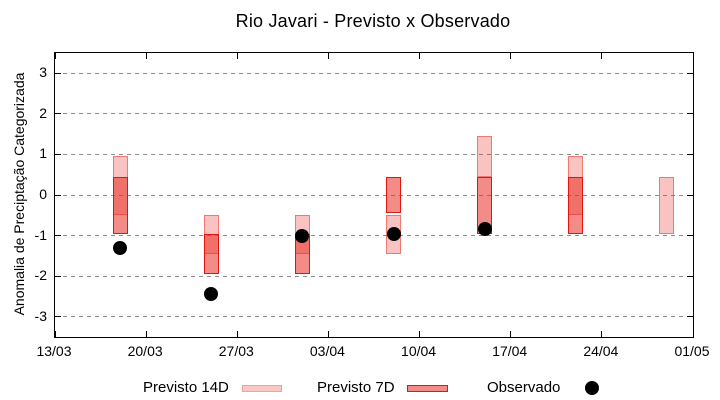  I want to click on legend-swatch-previsto-14d-icon, so click(262, 388).